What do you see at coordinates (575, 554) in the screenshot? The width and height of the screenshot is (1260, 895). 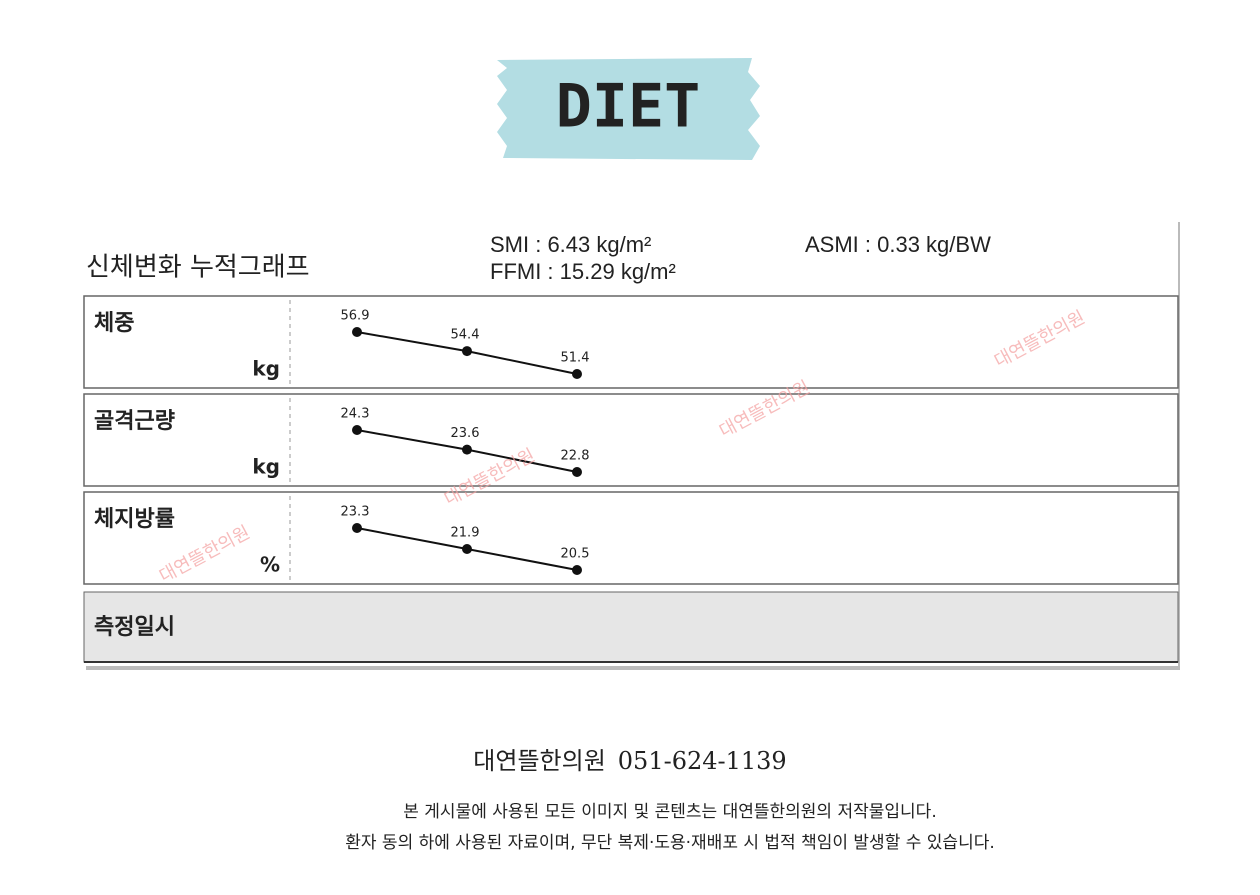 I see `value-label: 20.5` at bounding box center [575, 554].